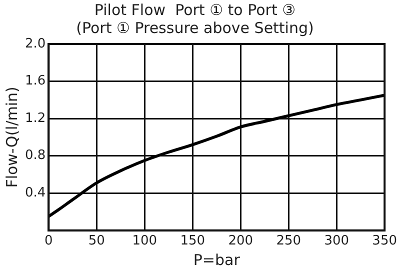 This screenshot has height=270, width=400. Describe the element at coordinates (96, 241) in the screenshot. I see `x-tick-label: 50` at that location.